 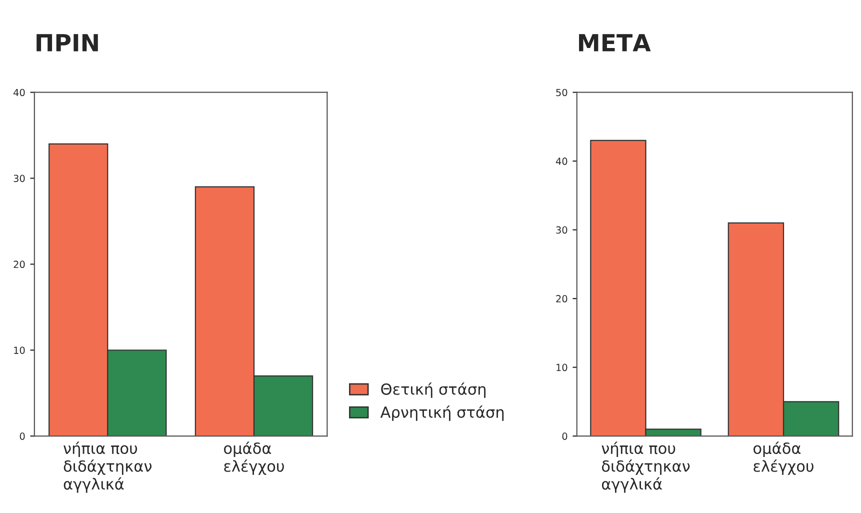 I want to click on y-tick-label: 50, so click(x=562, y=92).